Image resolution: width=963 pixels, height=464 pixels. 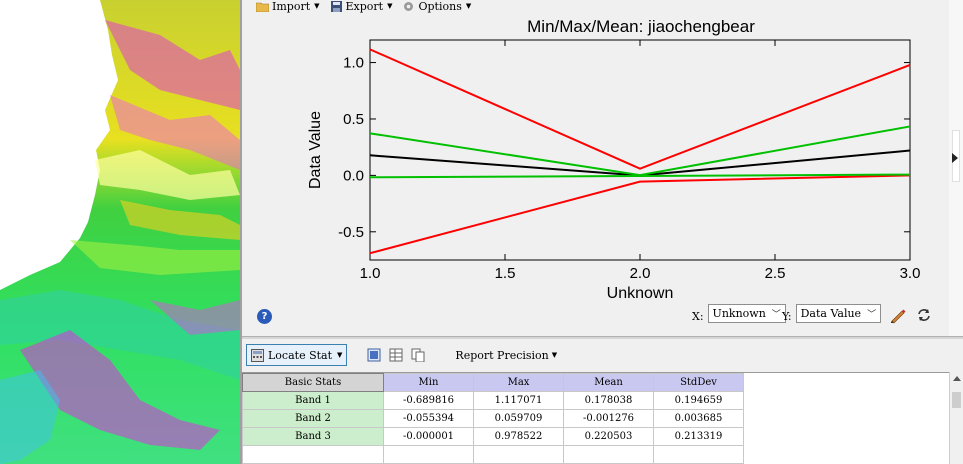 What do you see at coordinates (396, 355) in the screenshot?
I see `table-view-icon` at bounding box center [396, 355].